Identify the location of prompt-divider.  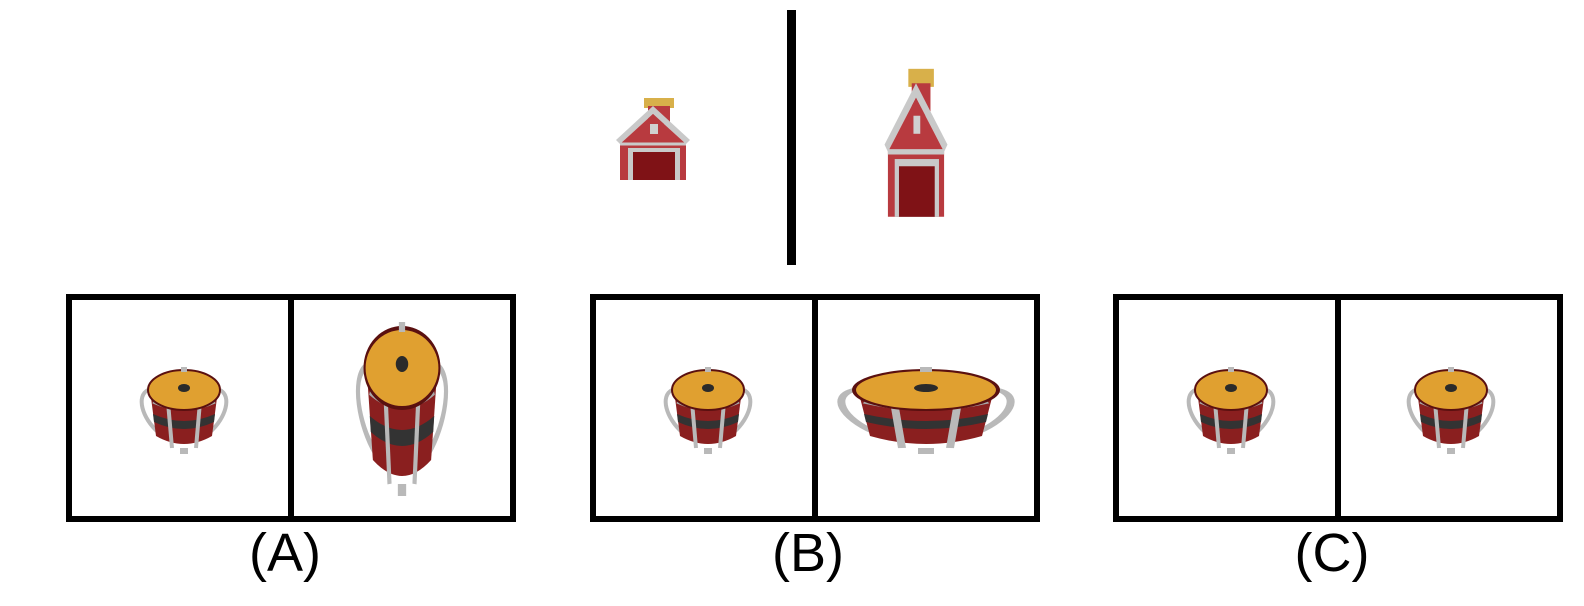
(791, 137).